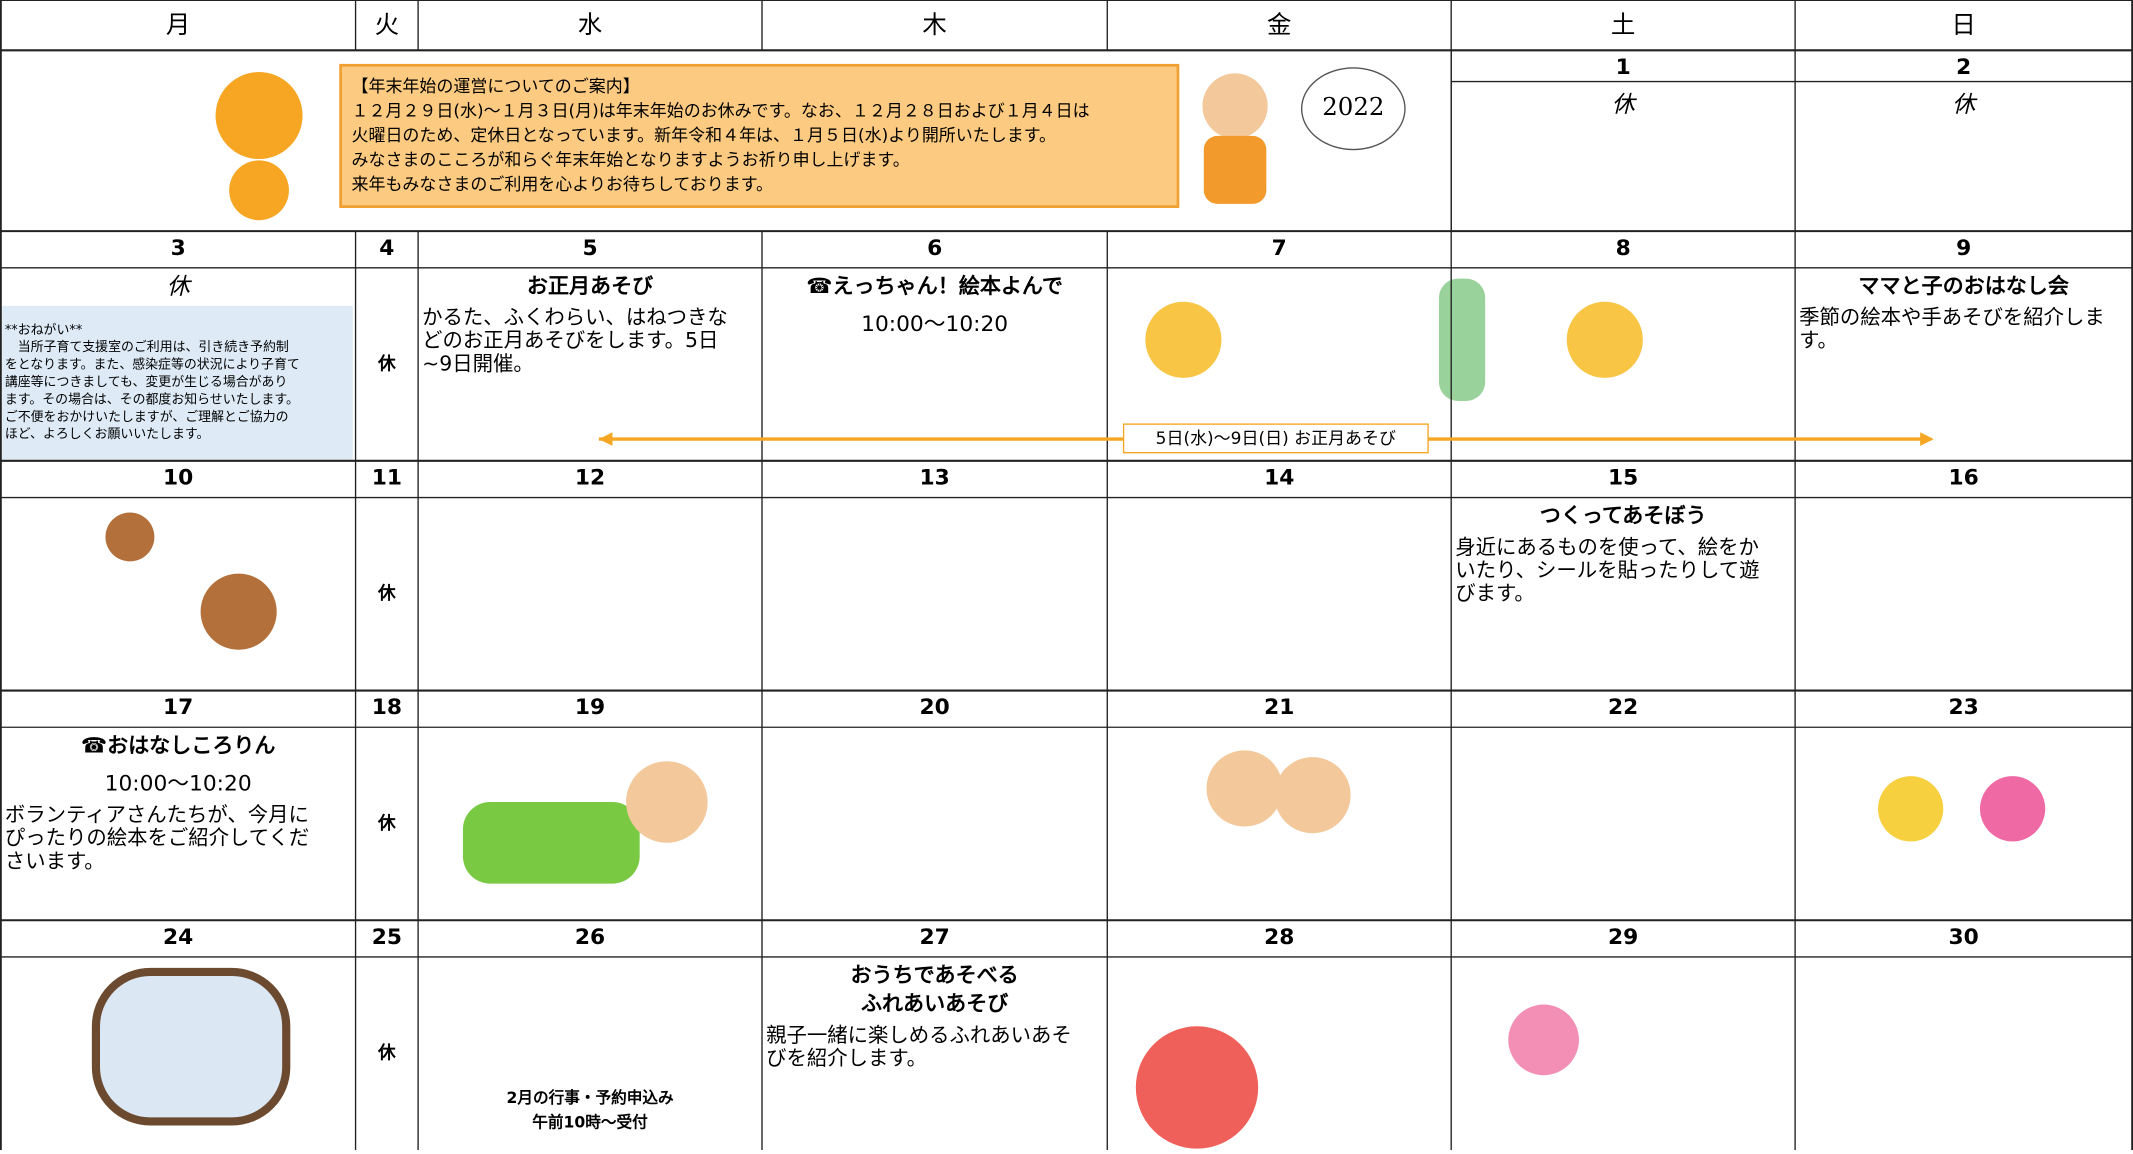 Image resolution: width=2133 pixels, height=1154 pixels. I want to click on date-number: 22, so click(1623, 707).